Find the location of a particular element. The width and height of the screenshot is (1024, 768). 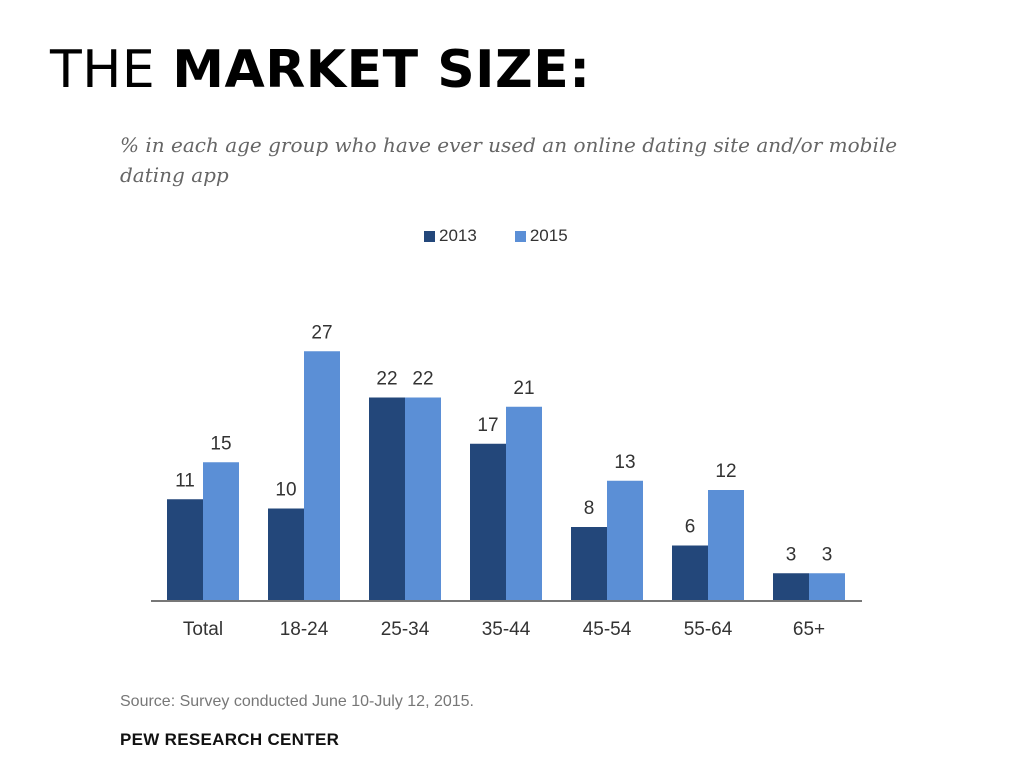

slide-title-prefix: THE is located at coordinates (103, 70).